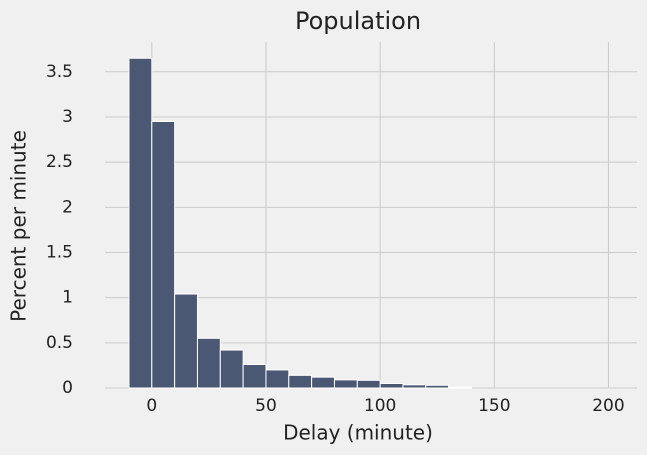 Image resolution: width=647 pixels, height=455 pixels. What do you see at coordinates (608, 406) in the screenshot?
I see `x-tick-label: 200` at bounding box center [608, 406].